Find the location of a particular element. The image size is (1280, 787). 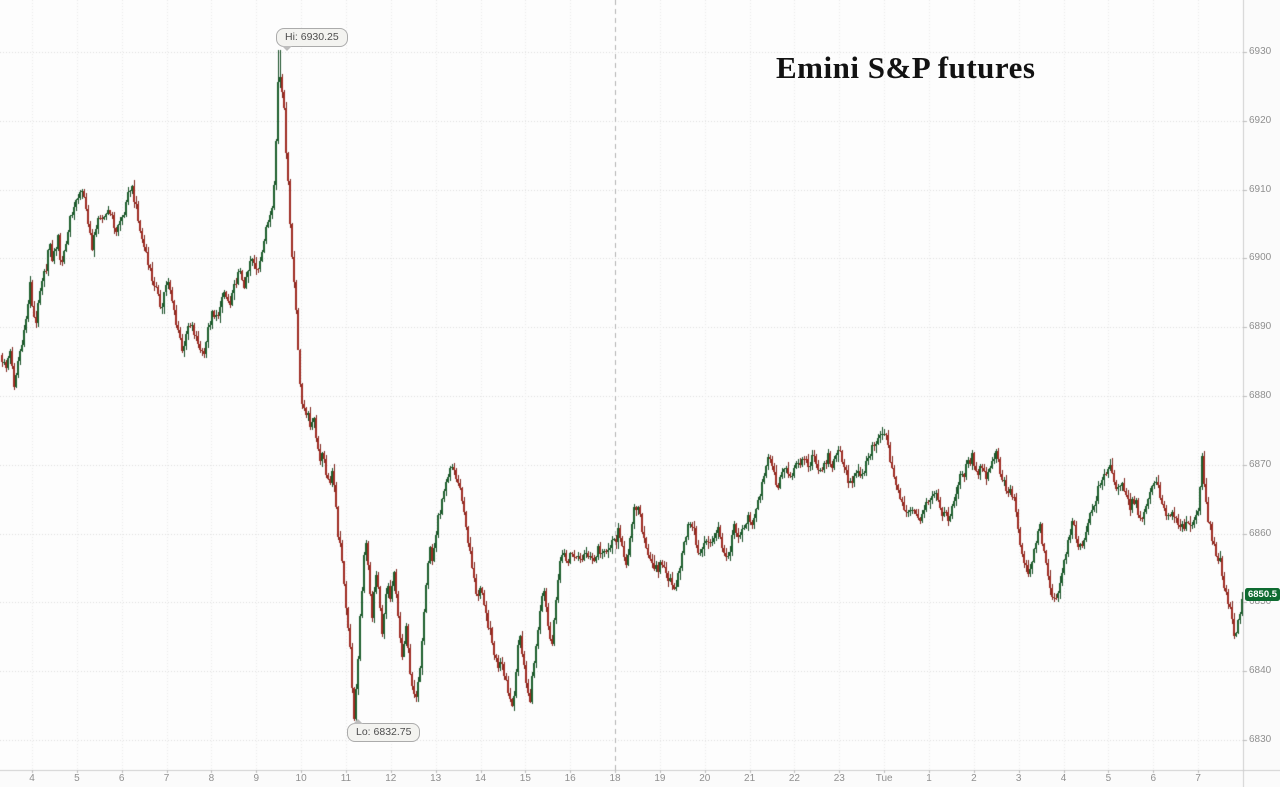

y-tick-label: 6880 is located at coordinates (1260, 395).